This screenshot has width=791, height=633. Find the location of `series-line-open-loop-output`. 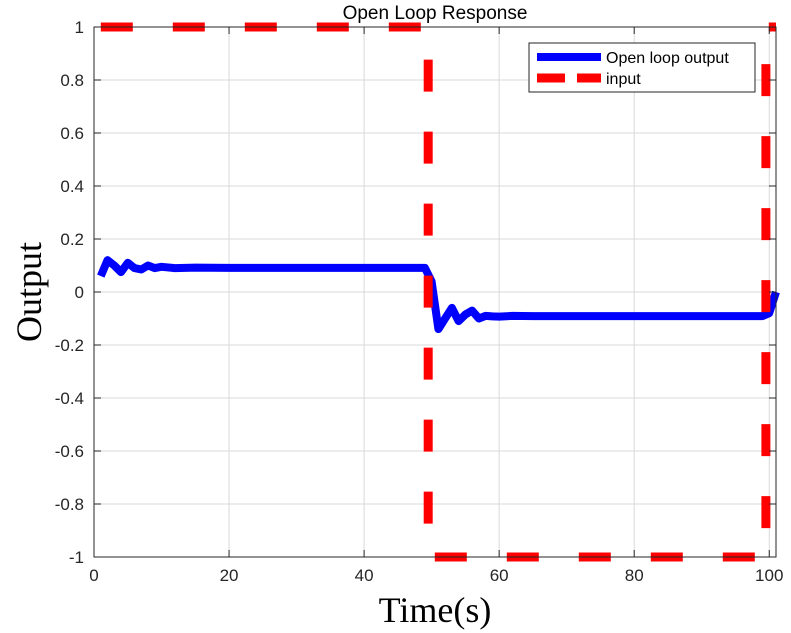

series-line-open-loop-output is located at coordinates (438, 295).